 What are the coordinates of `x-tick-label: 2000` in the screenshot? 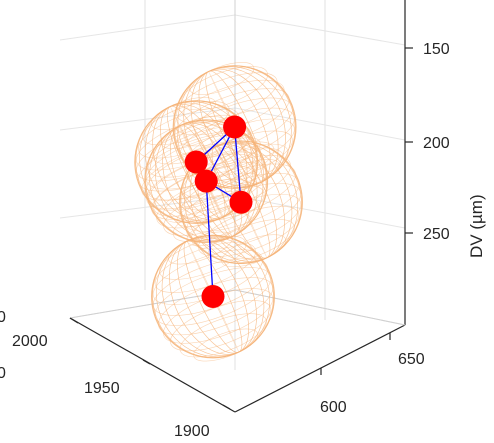 It's located at (30, 341).